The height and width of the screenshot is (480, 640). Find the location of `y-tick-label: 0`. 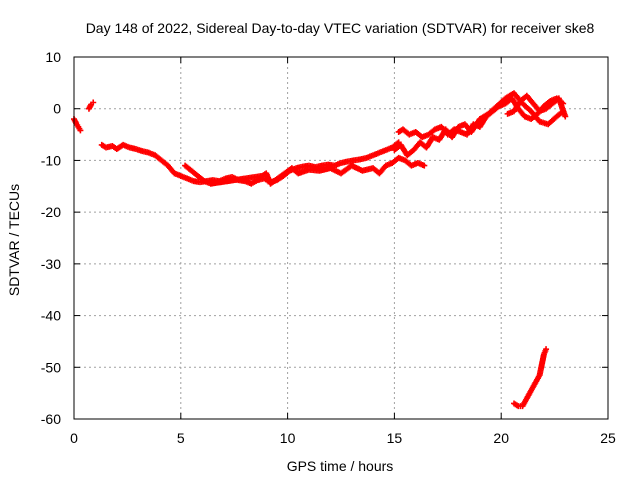

y-tick-label: 0 is located at coordinates (57, 109).